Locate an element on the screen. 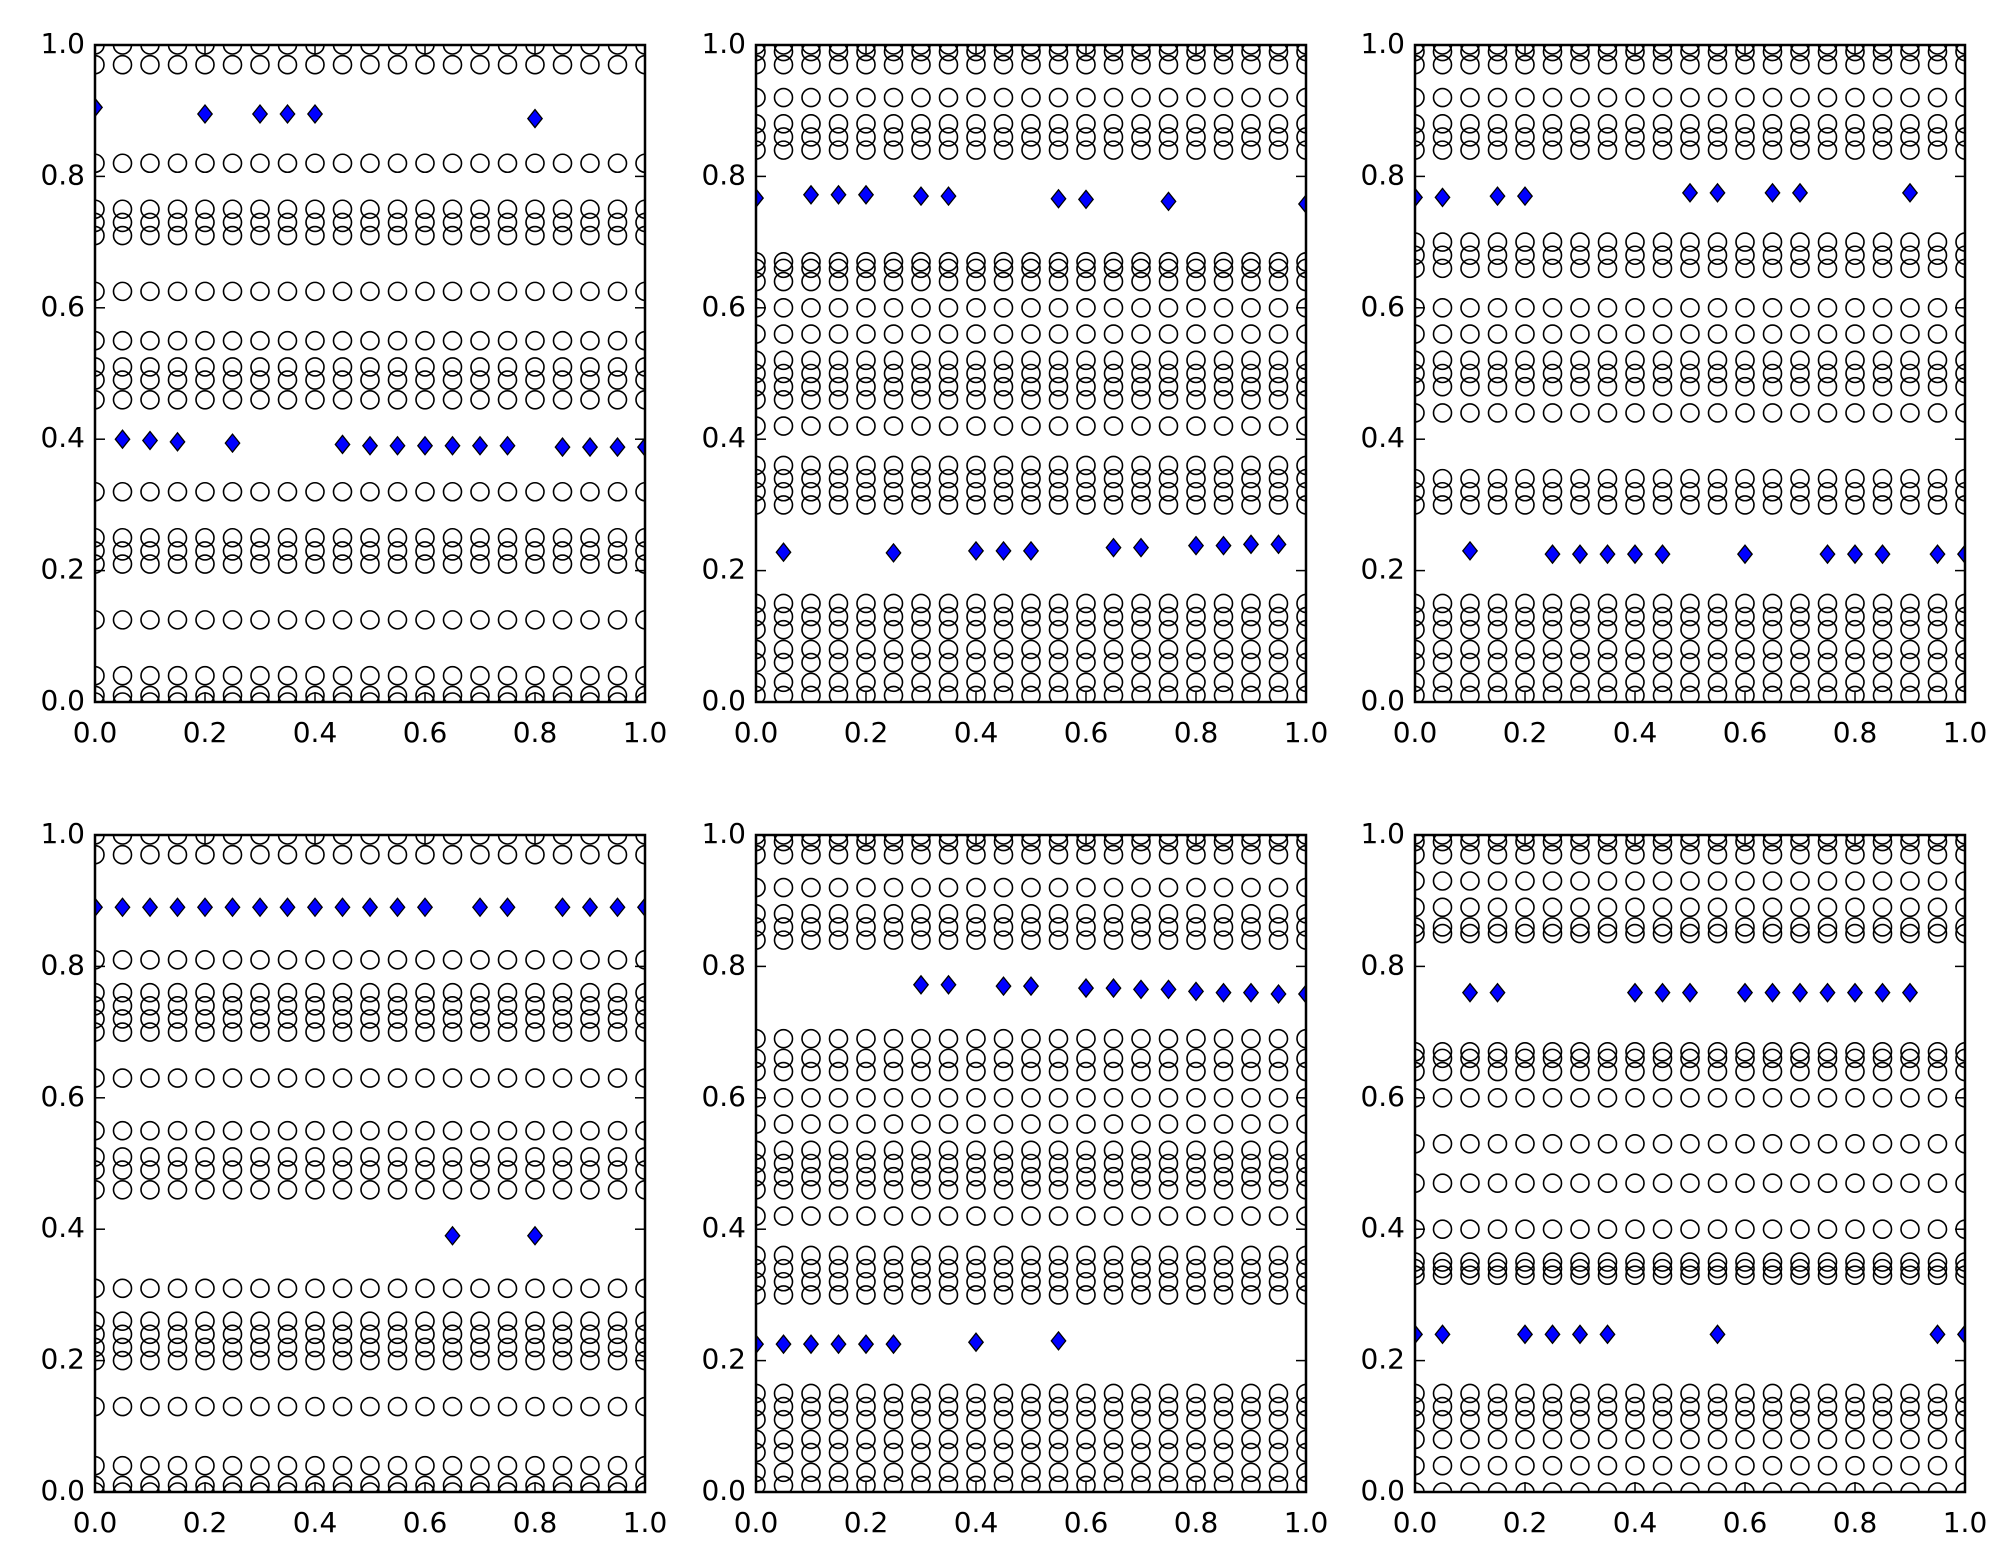 Image resolution: width=2004 pixels, height=1565 pixels. x-tick-label: 0.0 is located at coordinates (1415, 732).